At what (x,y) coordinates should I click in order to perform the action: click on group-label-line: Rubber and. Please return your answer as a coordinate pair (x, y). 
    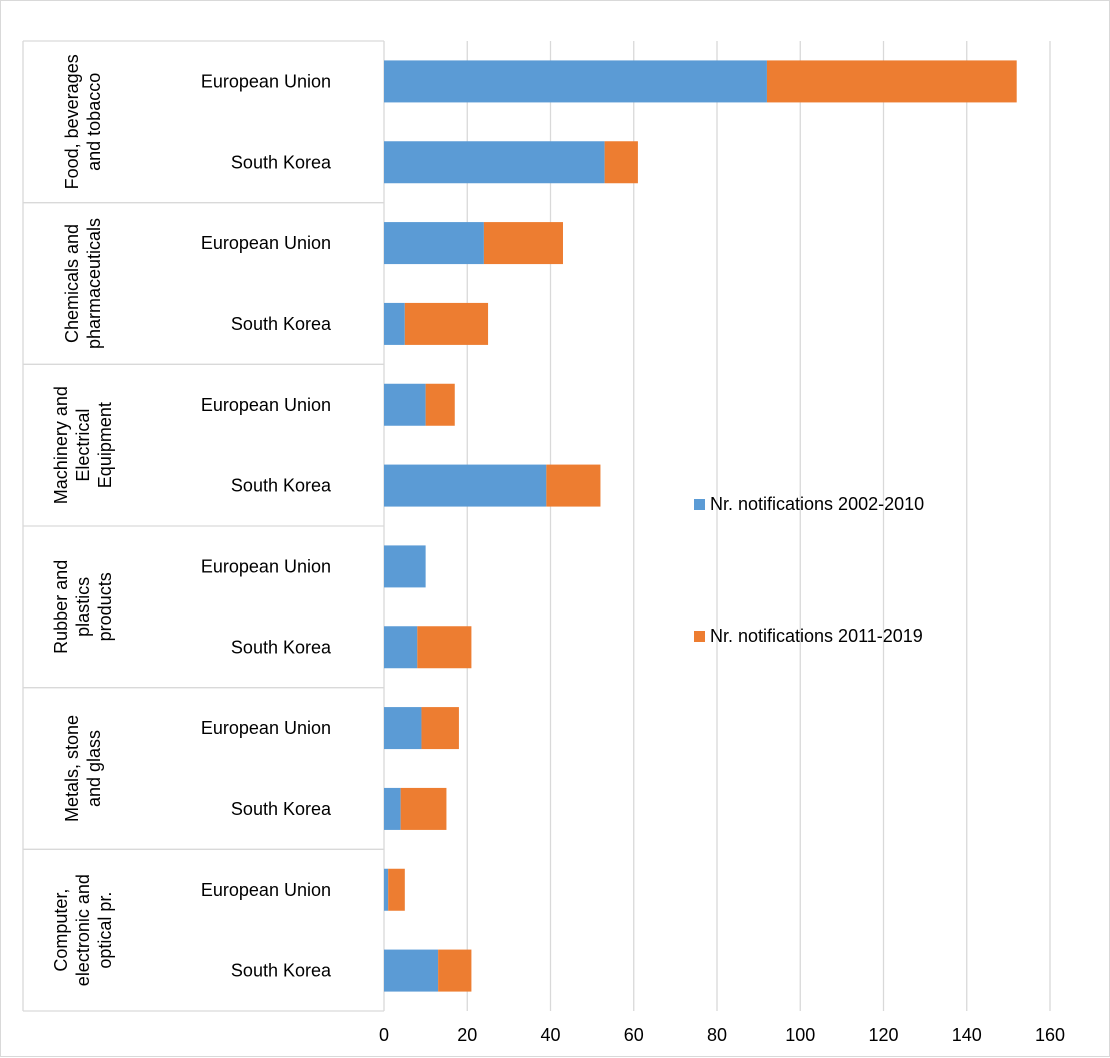
    Looking at the image, I should click on (61, 607).